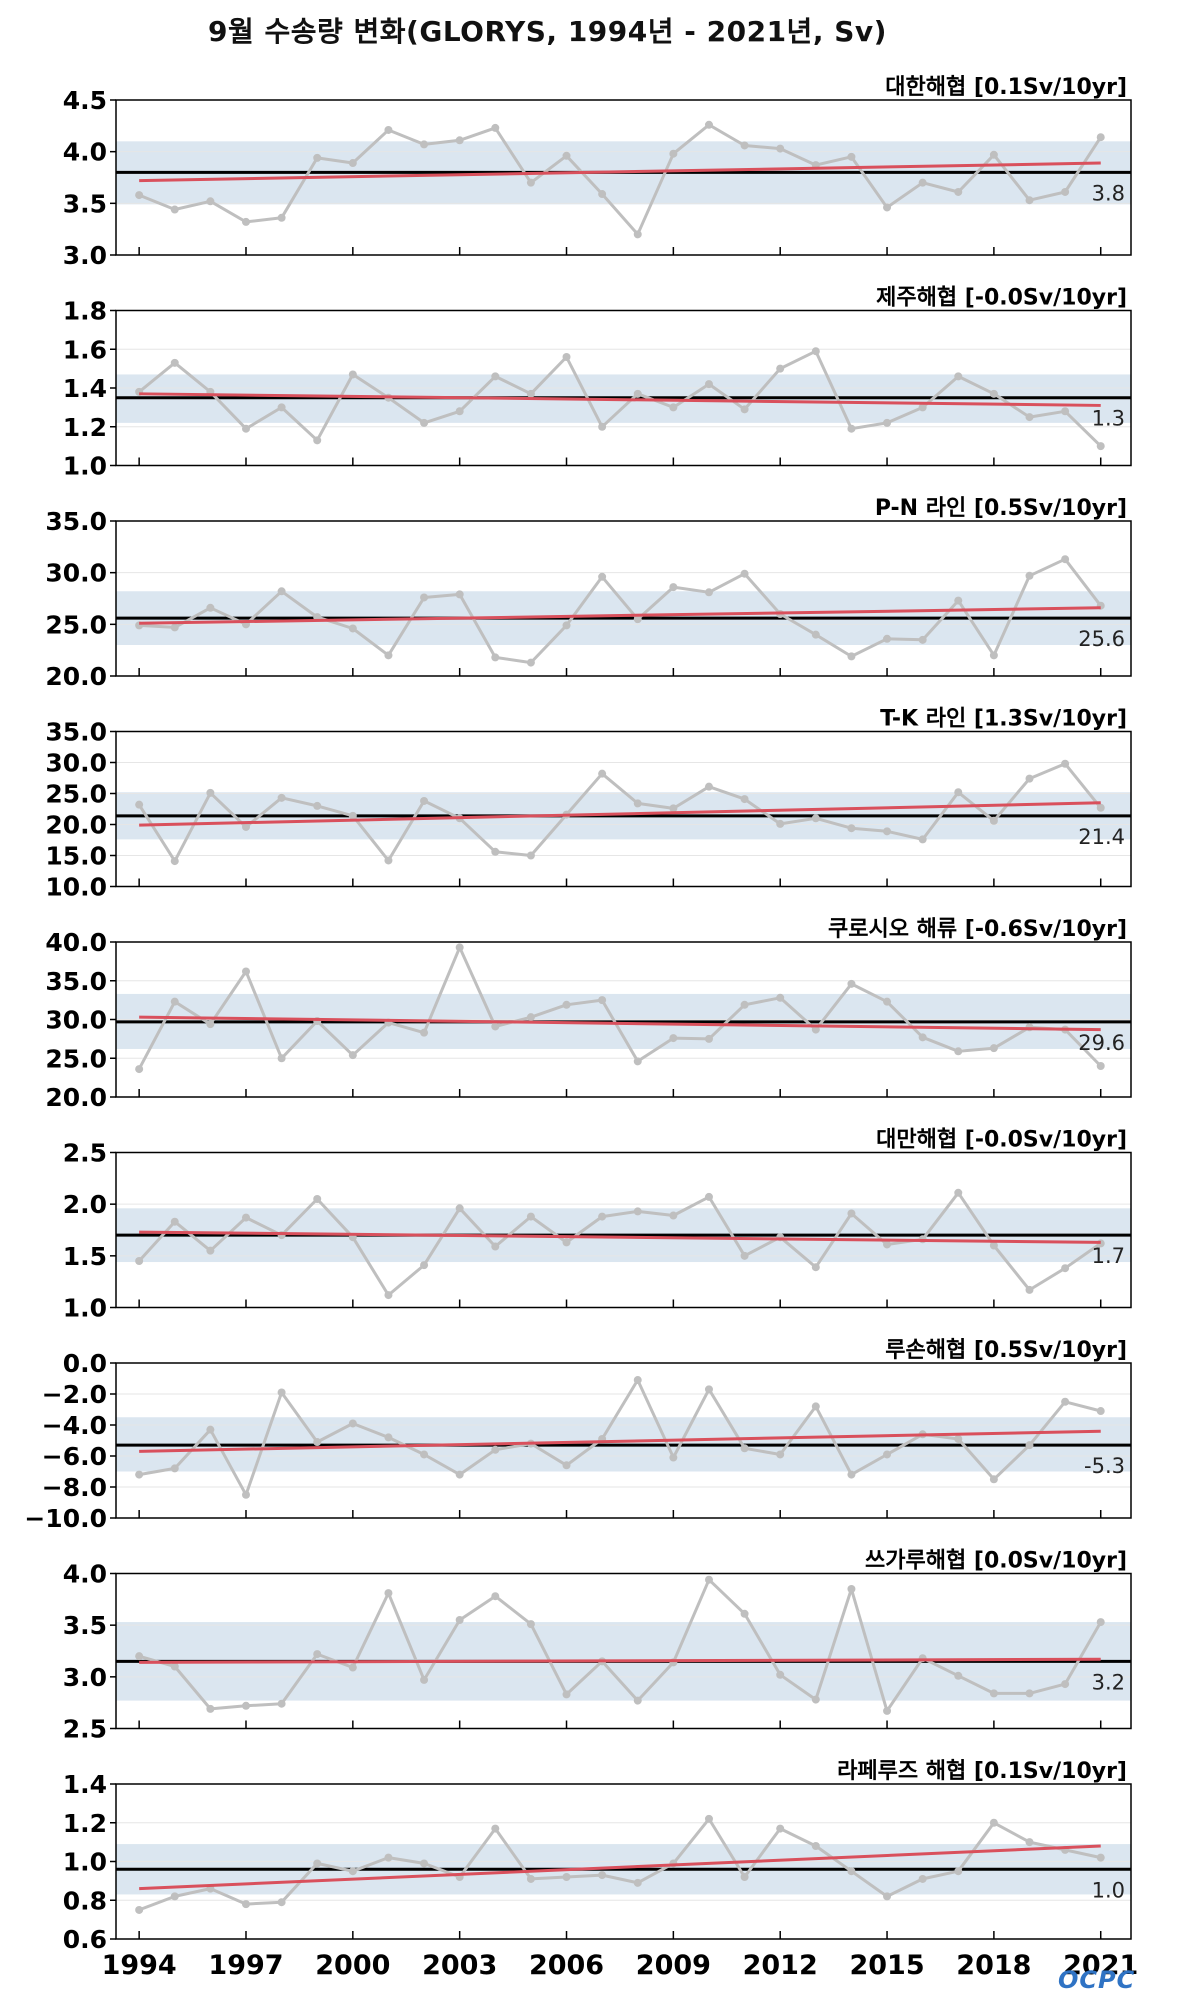 This screenshot has height=2000, width=1200. What do you see at coordinates (1108, 193) in the screenshot?
I see `mean-value-label: 3.8` at bounding box center [1108, 193].